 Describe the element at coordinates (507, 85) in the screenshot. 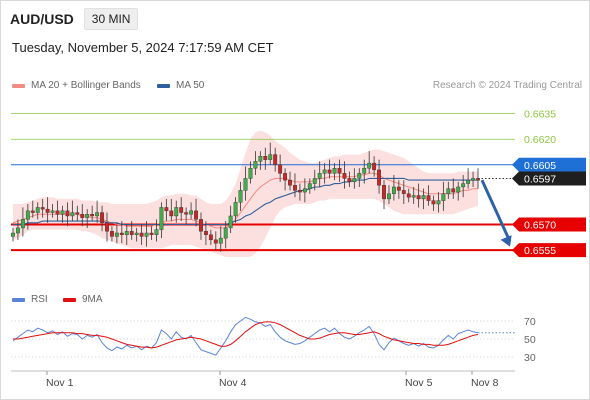

I see `copyright-text: Research © 2024 Trading Central` at that location.